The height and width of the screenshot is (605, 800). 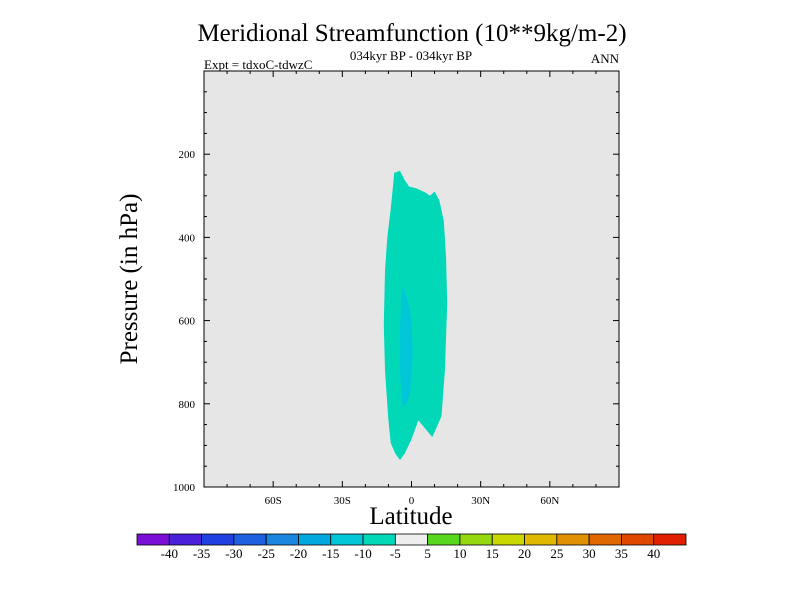 What do you see at coordinates (342, 501) in the screenshot?
I see `x-tick-label: 30S` at bounding box center [342, 501].